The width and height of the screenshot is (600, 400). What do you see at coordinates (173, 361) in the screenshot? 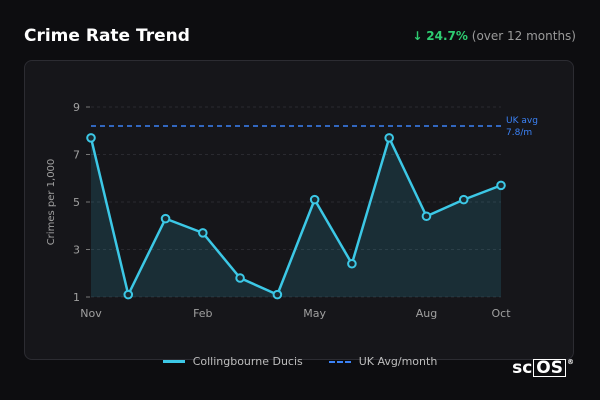
I see `legend-swatch-series` at bounding box center [173, 361].